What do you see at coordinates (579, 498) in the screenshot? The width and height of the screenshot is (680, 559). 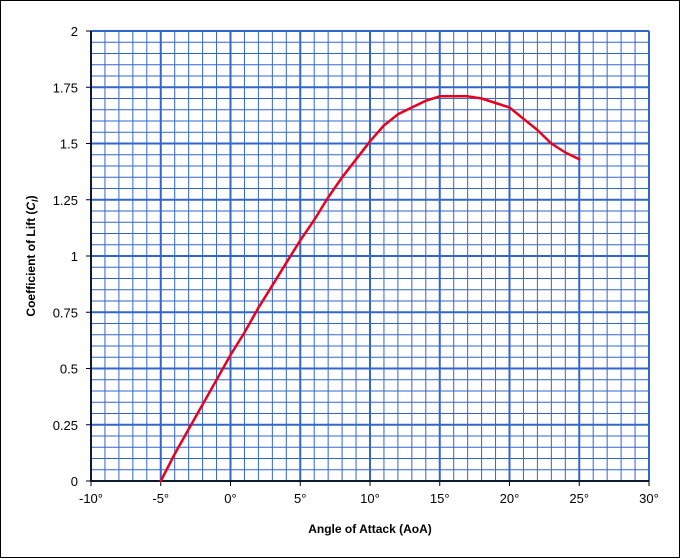 I see `x-tick-label: 25°` at bounding box center [579, 498].